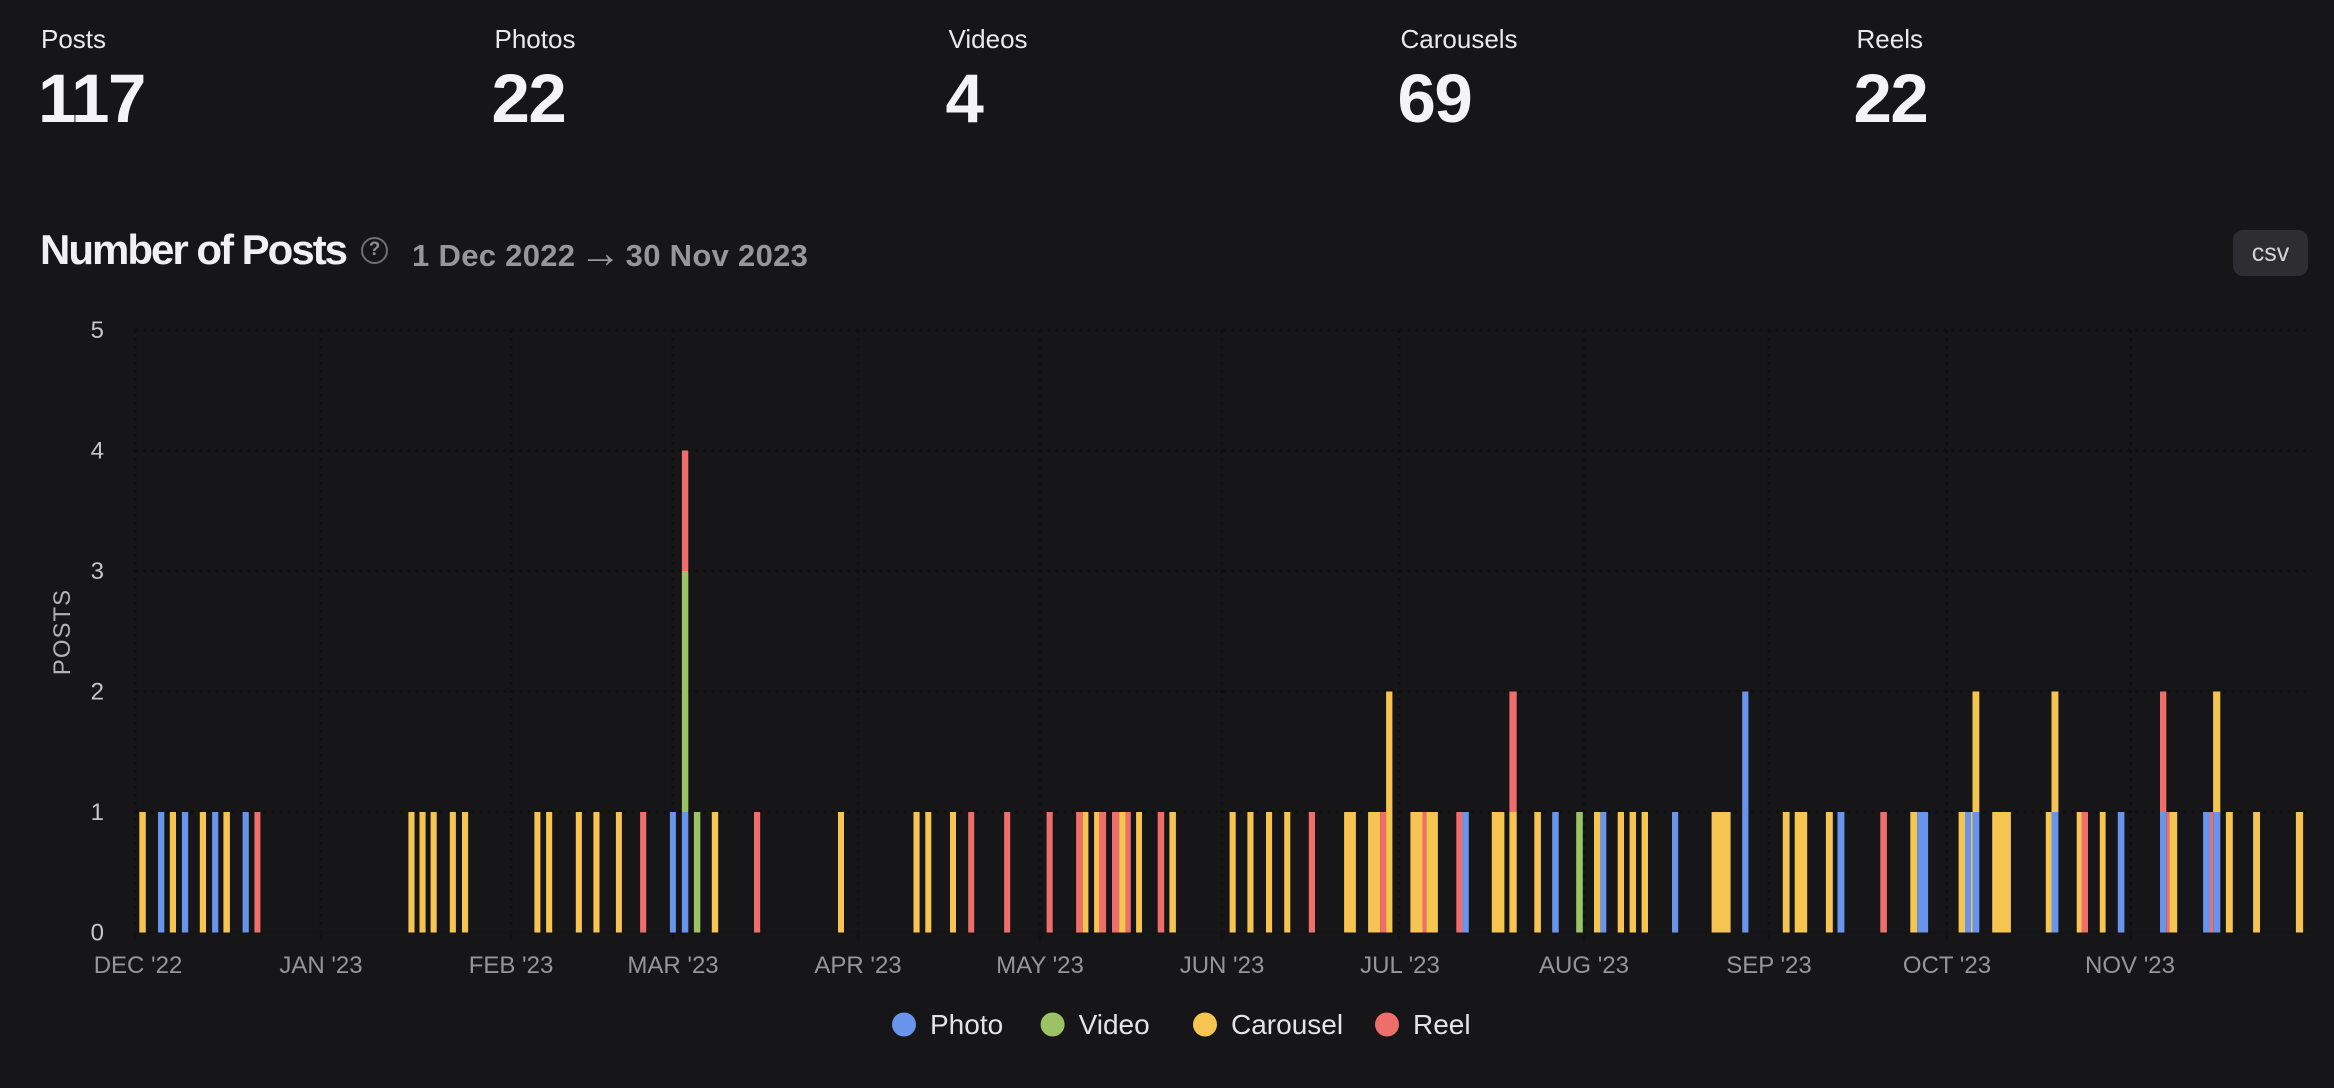  Describe the element at coordinates (97, 933) in the screenshot. I see `svg-text: 0` at that location.